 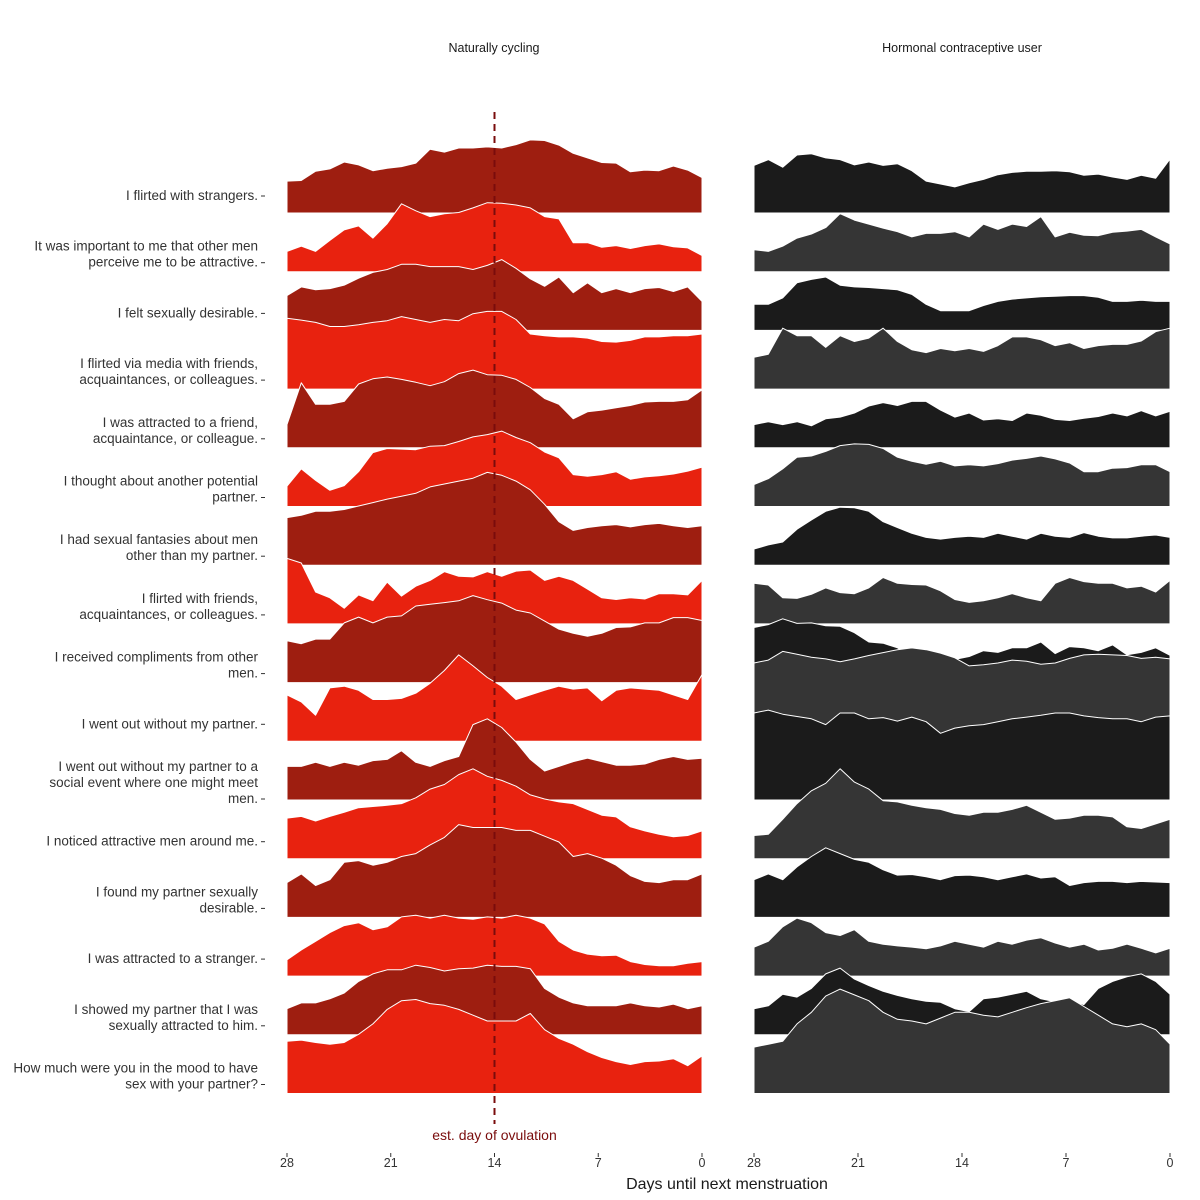 I want to click on x-axes: 28 21 14 7 0 28 21 14 7 0, so click(x=727, y=1161).